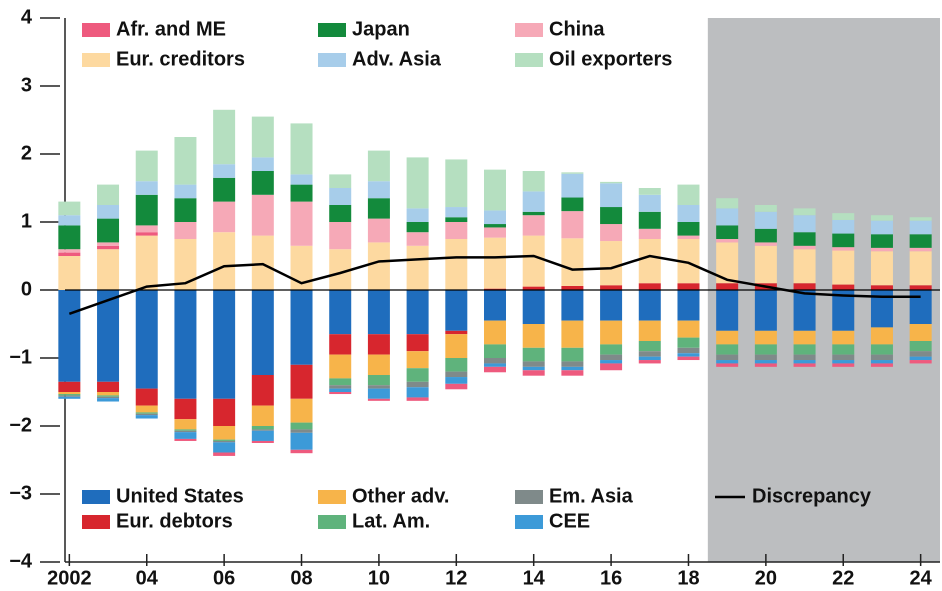  Describe the element at coordinates (610, 59) in the screenshot. I see `legend-label: Oil exporters` at that location.